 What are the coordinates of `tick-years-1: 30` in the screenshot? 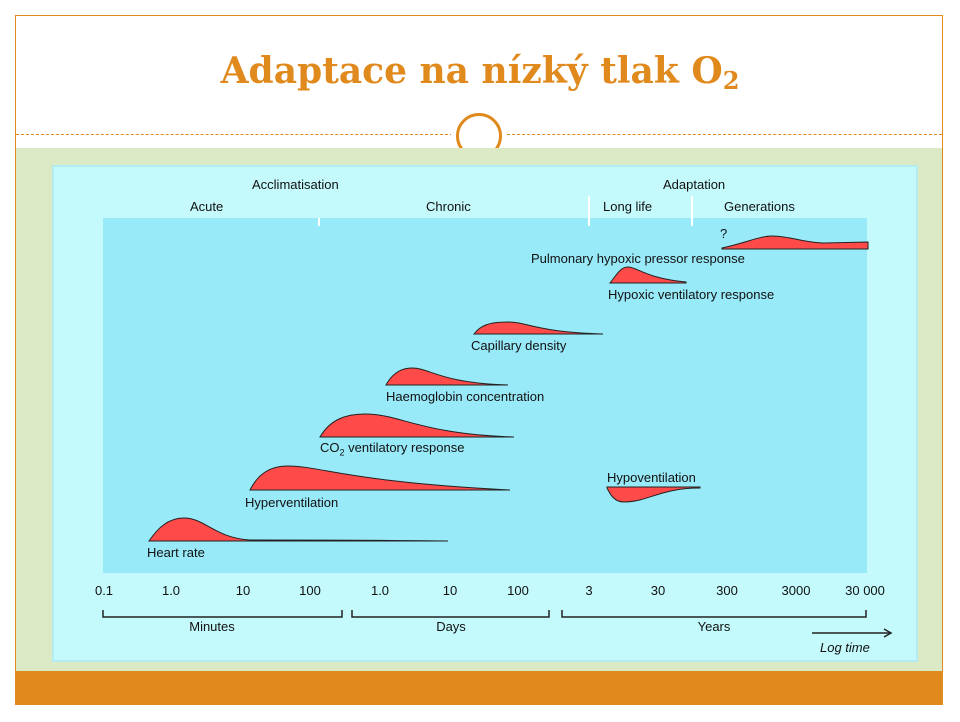 It's located at (658, 590).